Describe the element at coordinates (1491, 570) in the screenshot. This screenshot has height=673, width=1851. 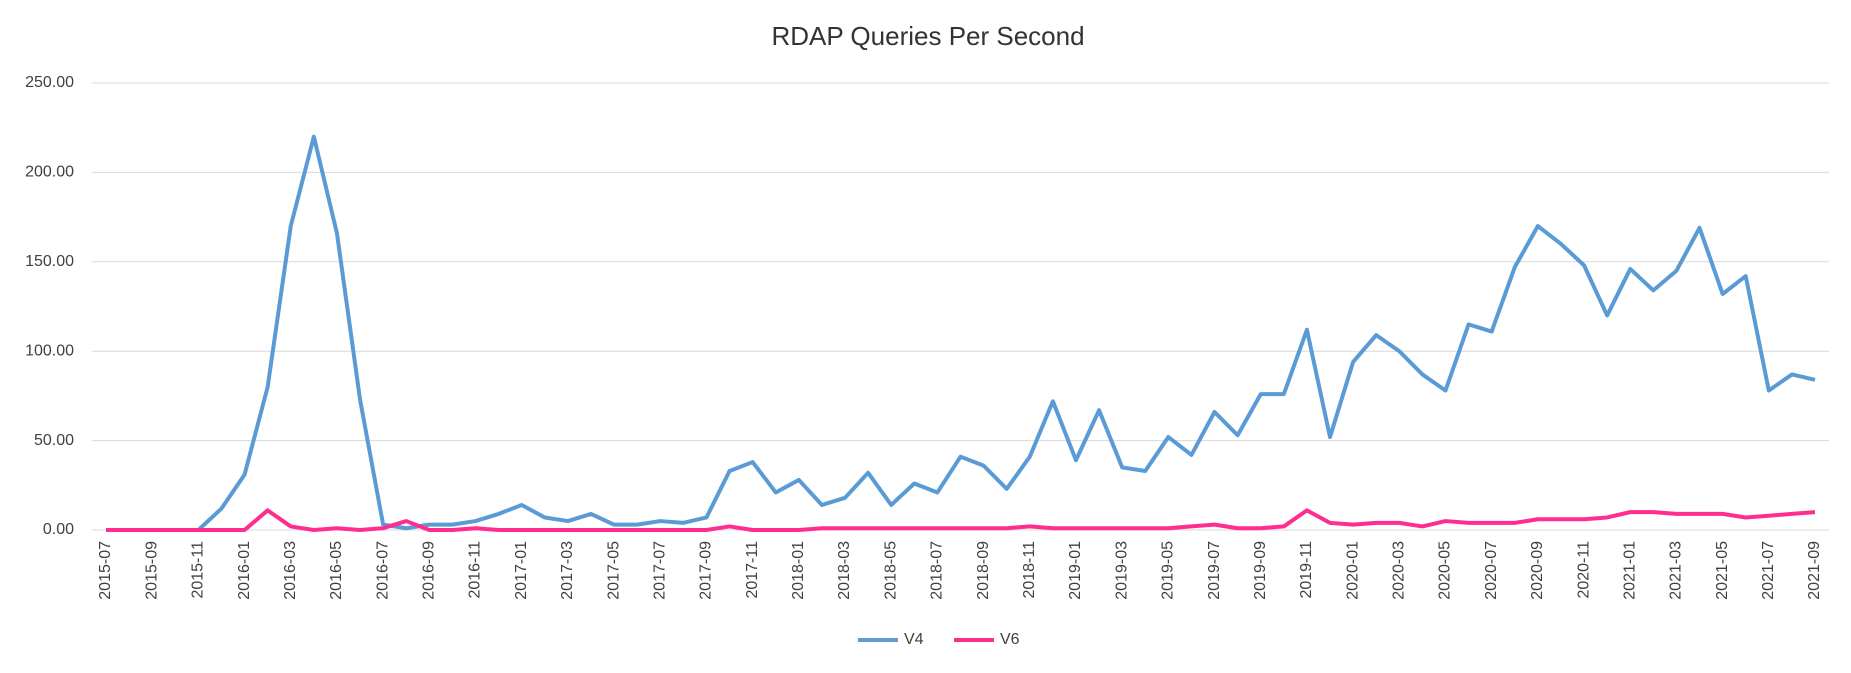
I see `x-tick-label: 2020-07` at that location.